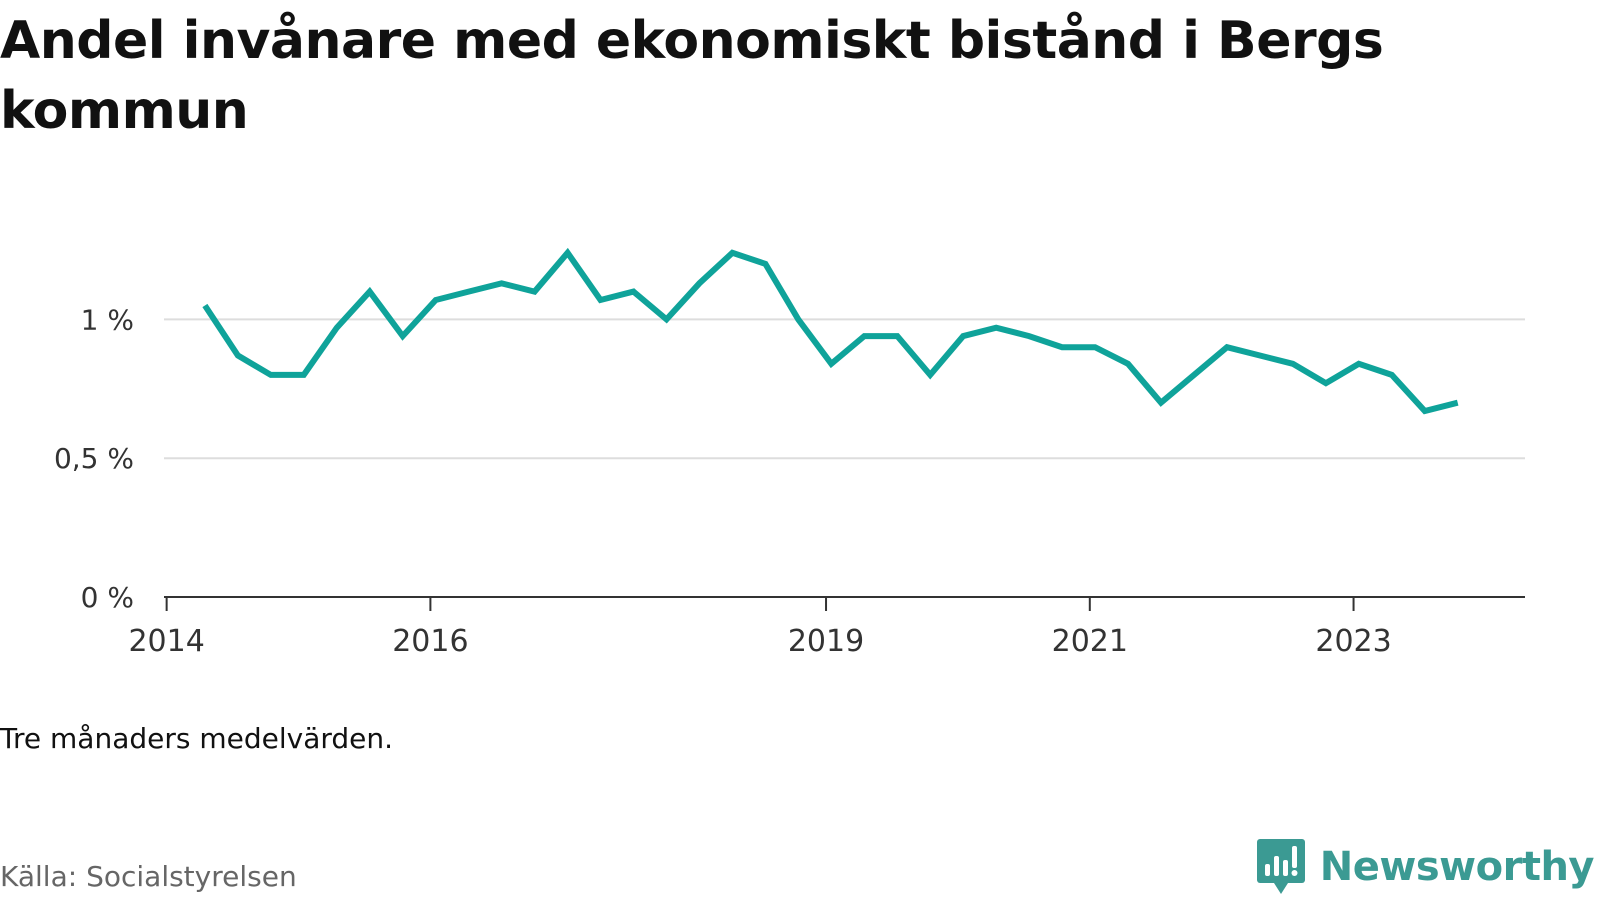 This screenshot has height=900, width=1600. Describe the element at coordinates (1090, 641) in the screenshot. I see `x-tick-label: 2021` at that location.